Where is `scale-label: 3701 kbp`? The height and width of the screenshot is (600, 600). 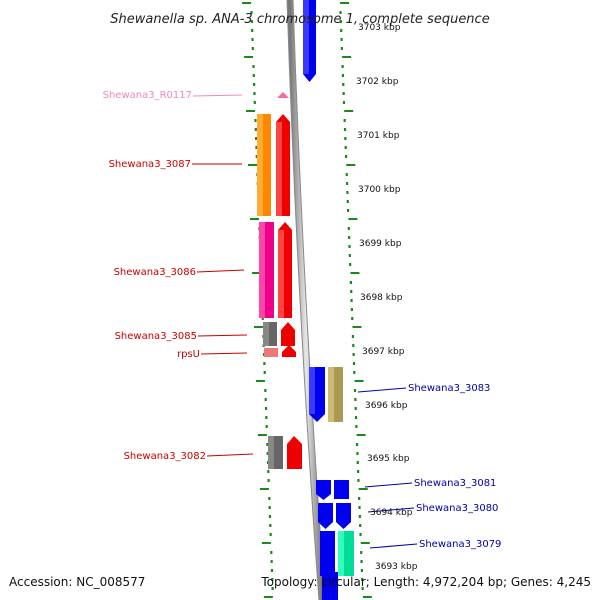 scale-label: 3701 kbp is located at coordinates (378, 136).